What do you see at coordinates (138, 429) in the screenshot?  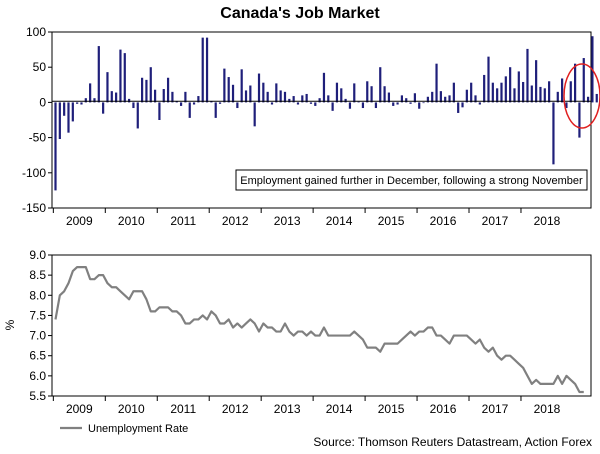 I see `legend-label: Unemployment Rate` at bounding box center [138, 429].